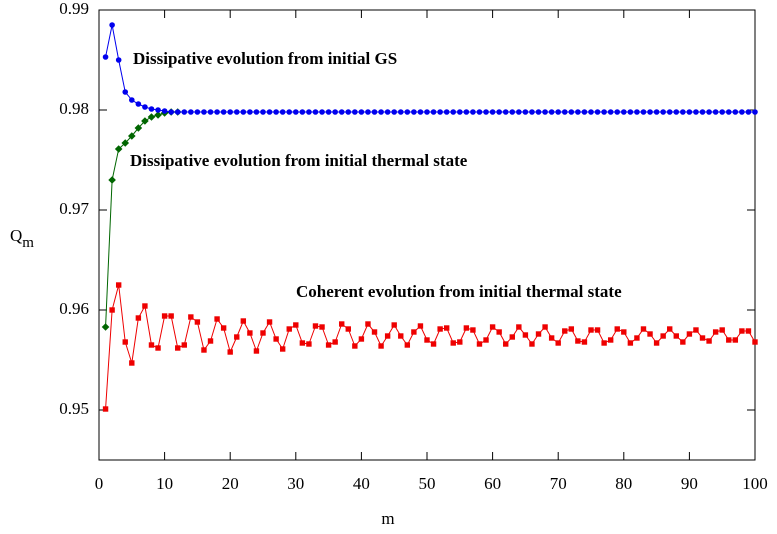  Describe the element at coordinates (164, 483) in the screenshot. I see `x-tick-label: 10` at that location.